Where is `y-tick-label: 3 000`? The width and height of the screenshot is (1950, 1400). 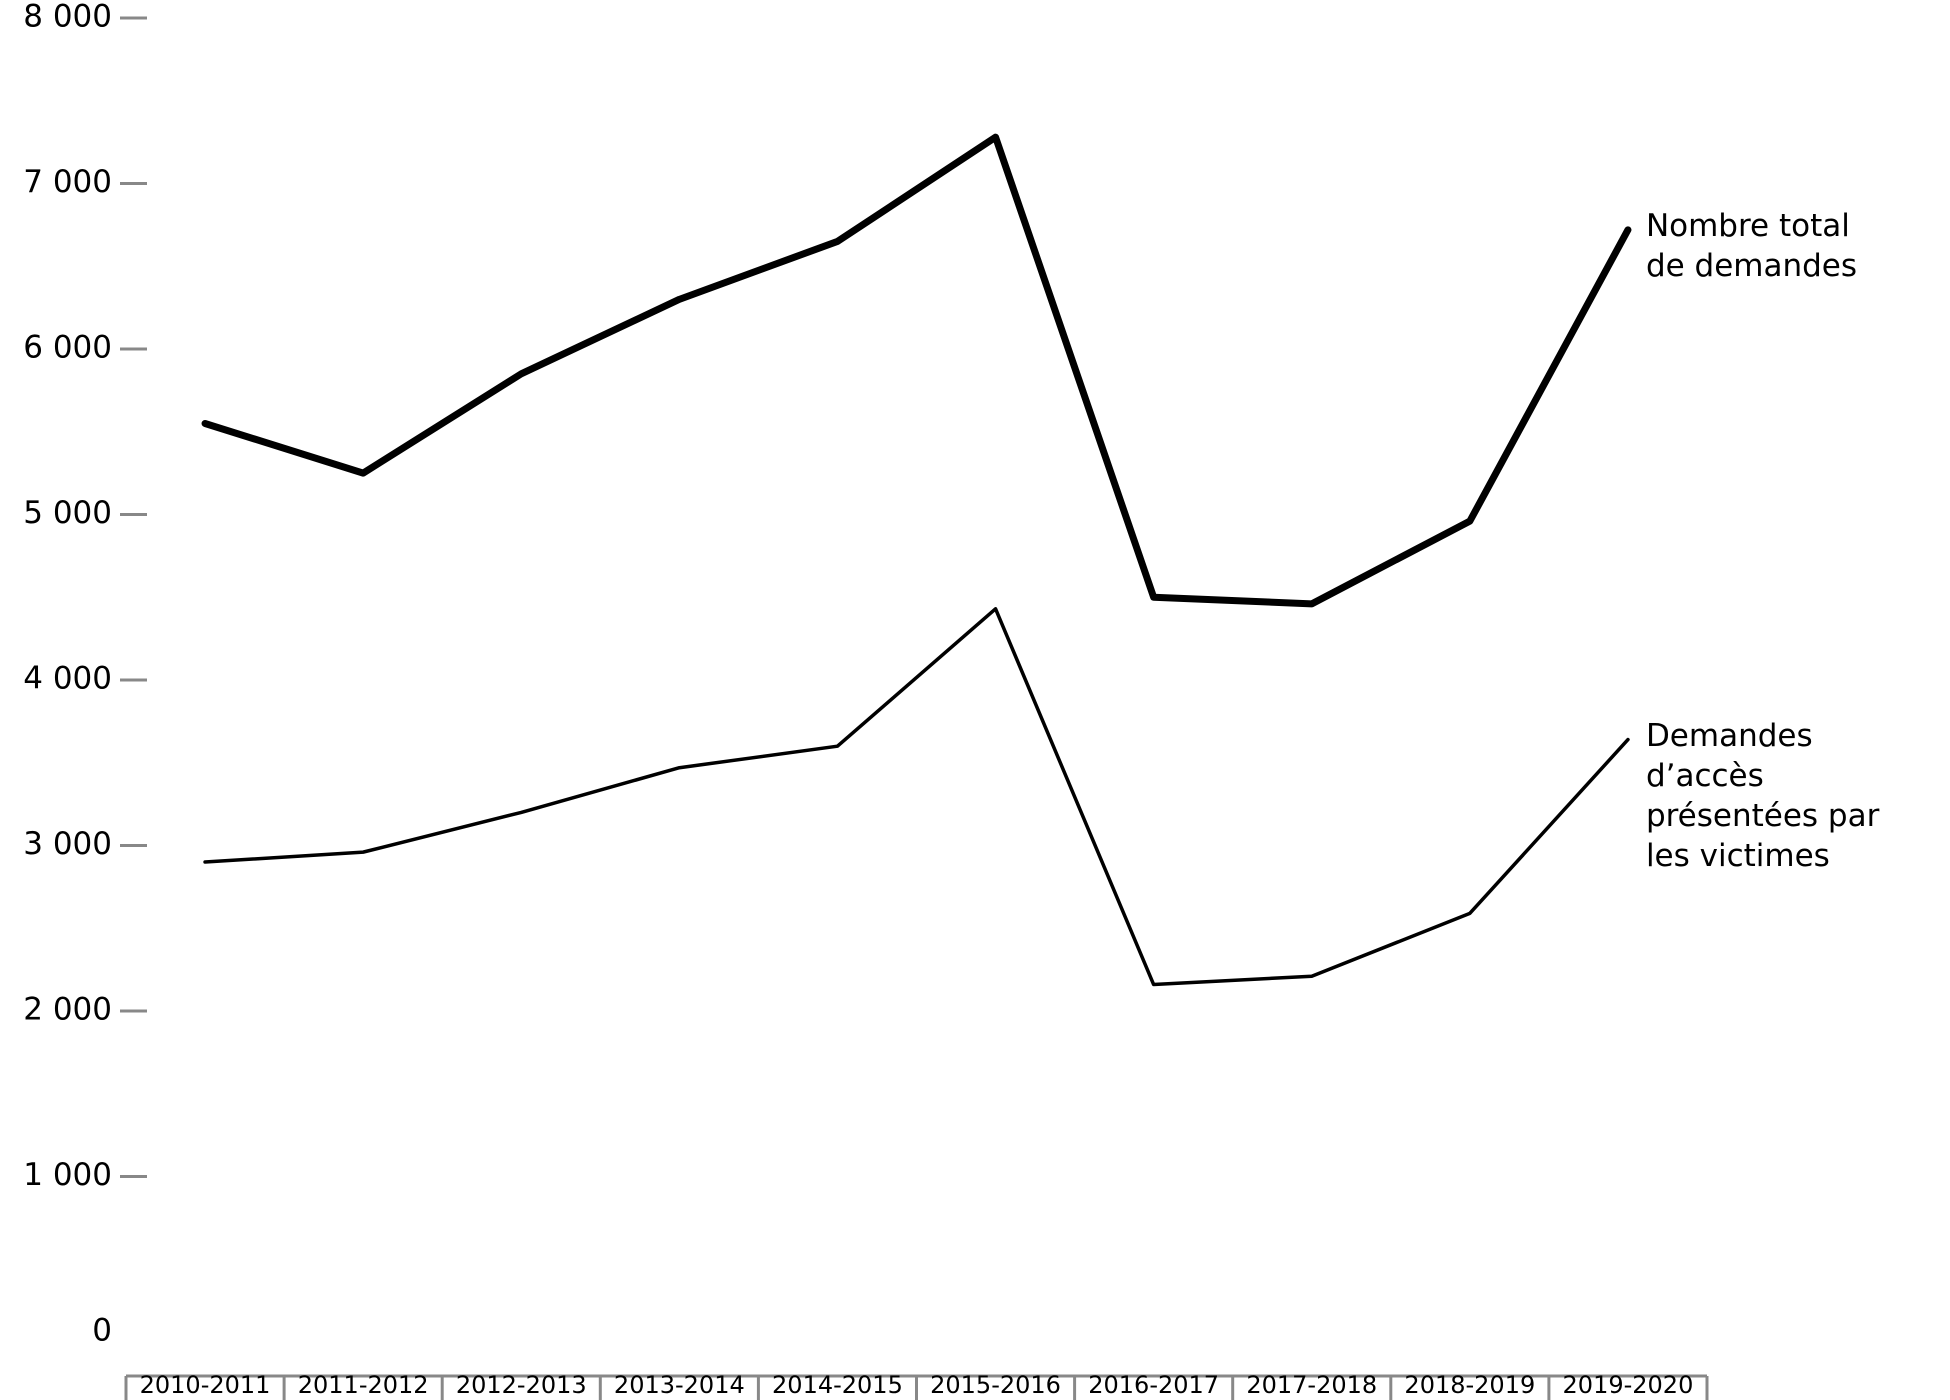 y-tick-label: 3 000 is located at coordinates (67, 844).